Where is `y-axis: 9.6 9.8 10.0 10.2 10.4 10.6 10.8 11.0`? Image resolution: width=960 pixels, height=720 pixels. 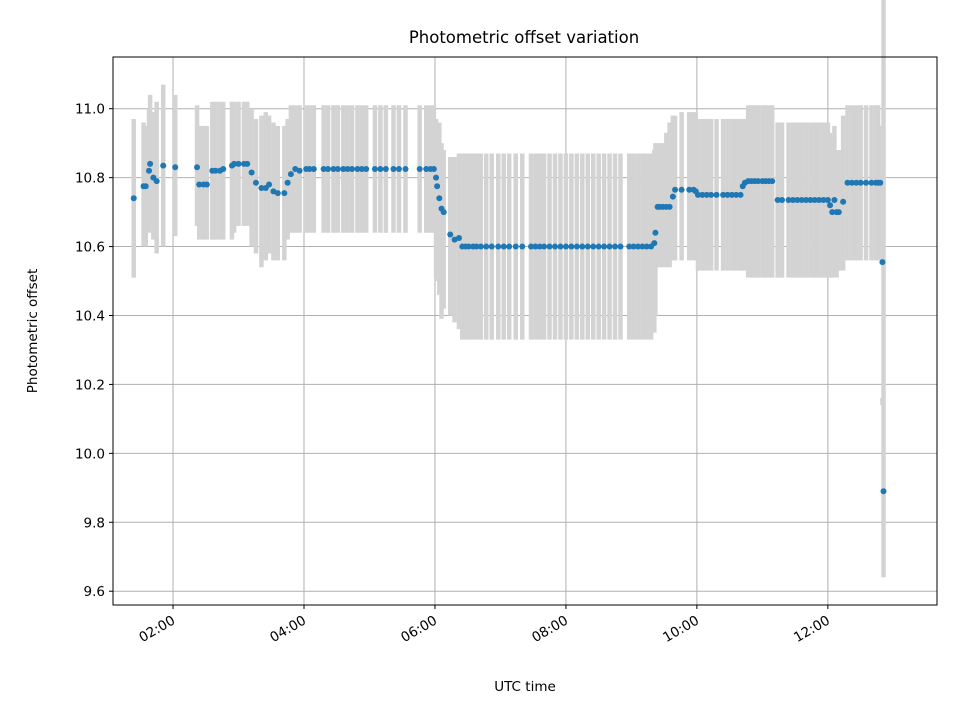
y-axis: 9.6 9.8 10.0 10.2 10.4 10.6 10.8 11.0 is located at coordinates (94, 351).